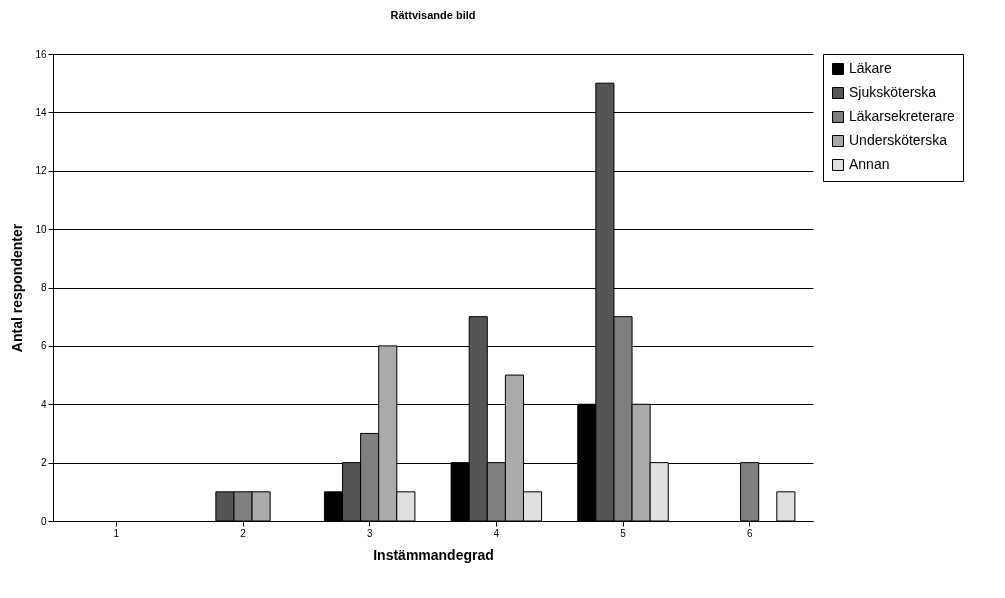  What do you see at coordinates (893, 92) in the screenshot?
I see `legend-label: Sjuksköterska` at bounding box center [893, 92].